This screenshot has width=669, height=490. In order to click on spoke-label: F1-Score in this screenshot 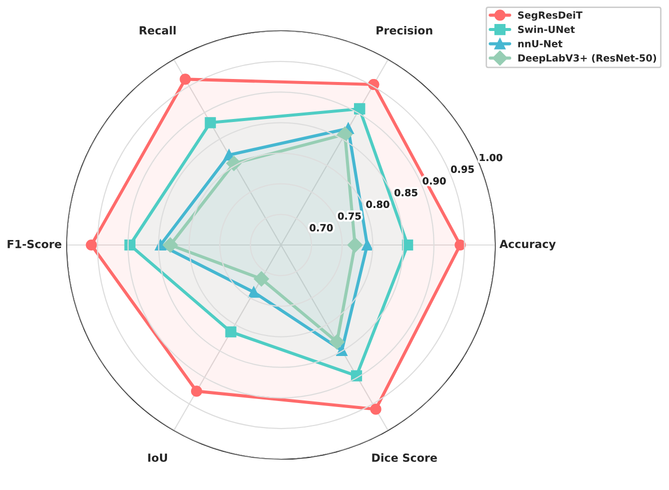, I will do `click(35, 244)`.